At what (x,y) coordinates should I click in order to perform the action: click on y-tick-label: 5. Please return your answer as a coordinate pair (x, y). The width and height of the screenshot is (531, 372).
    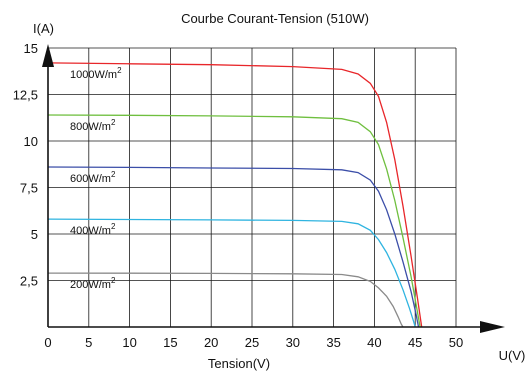
    Looking at the image, I should click on (34, 234).